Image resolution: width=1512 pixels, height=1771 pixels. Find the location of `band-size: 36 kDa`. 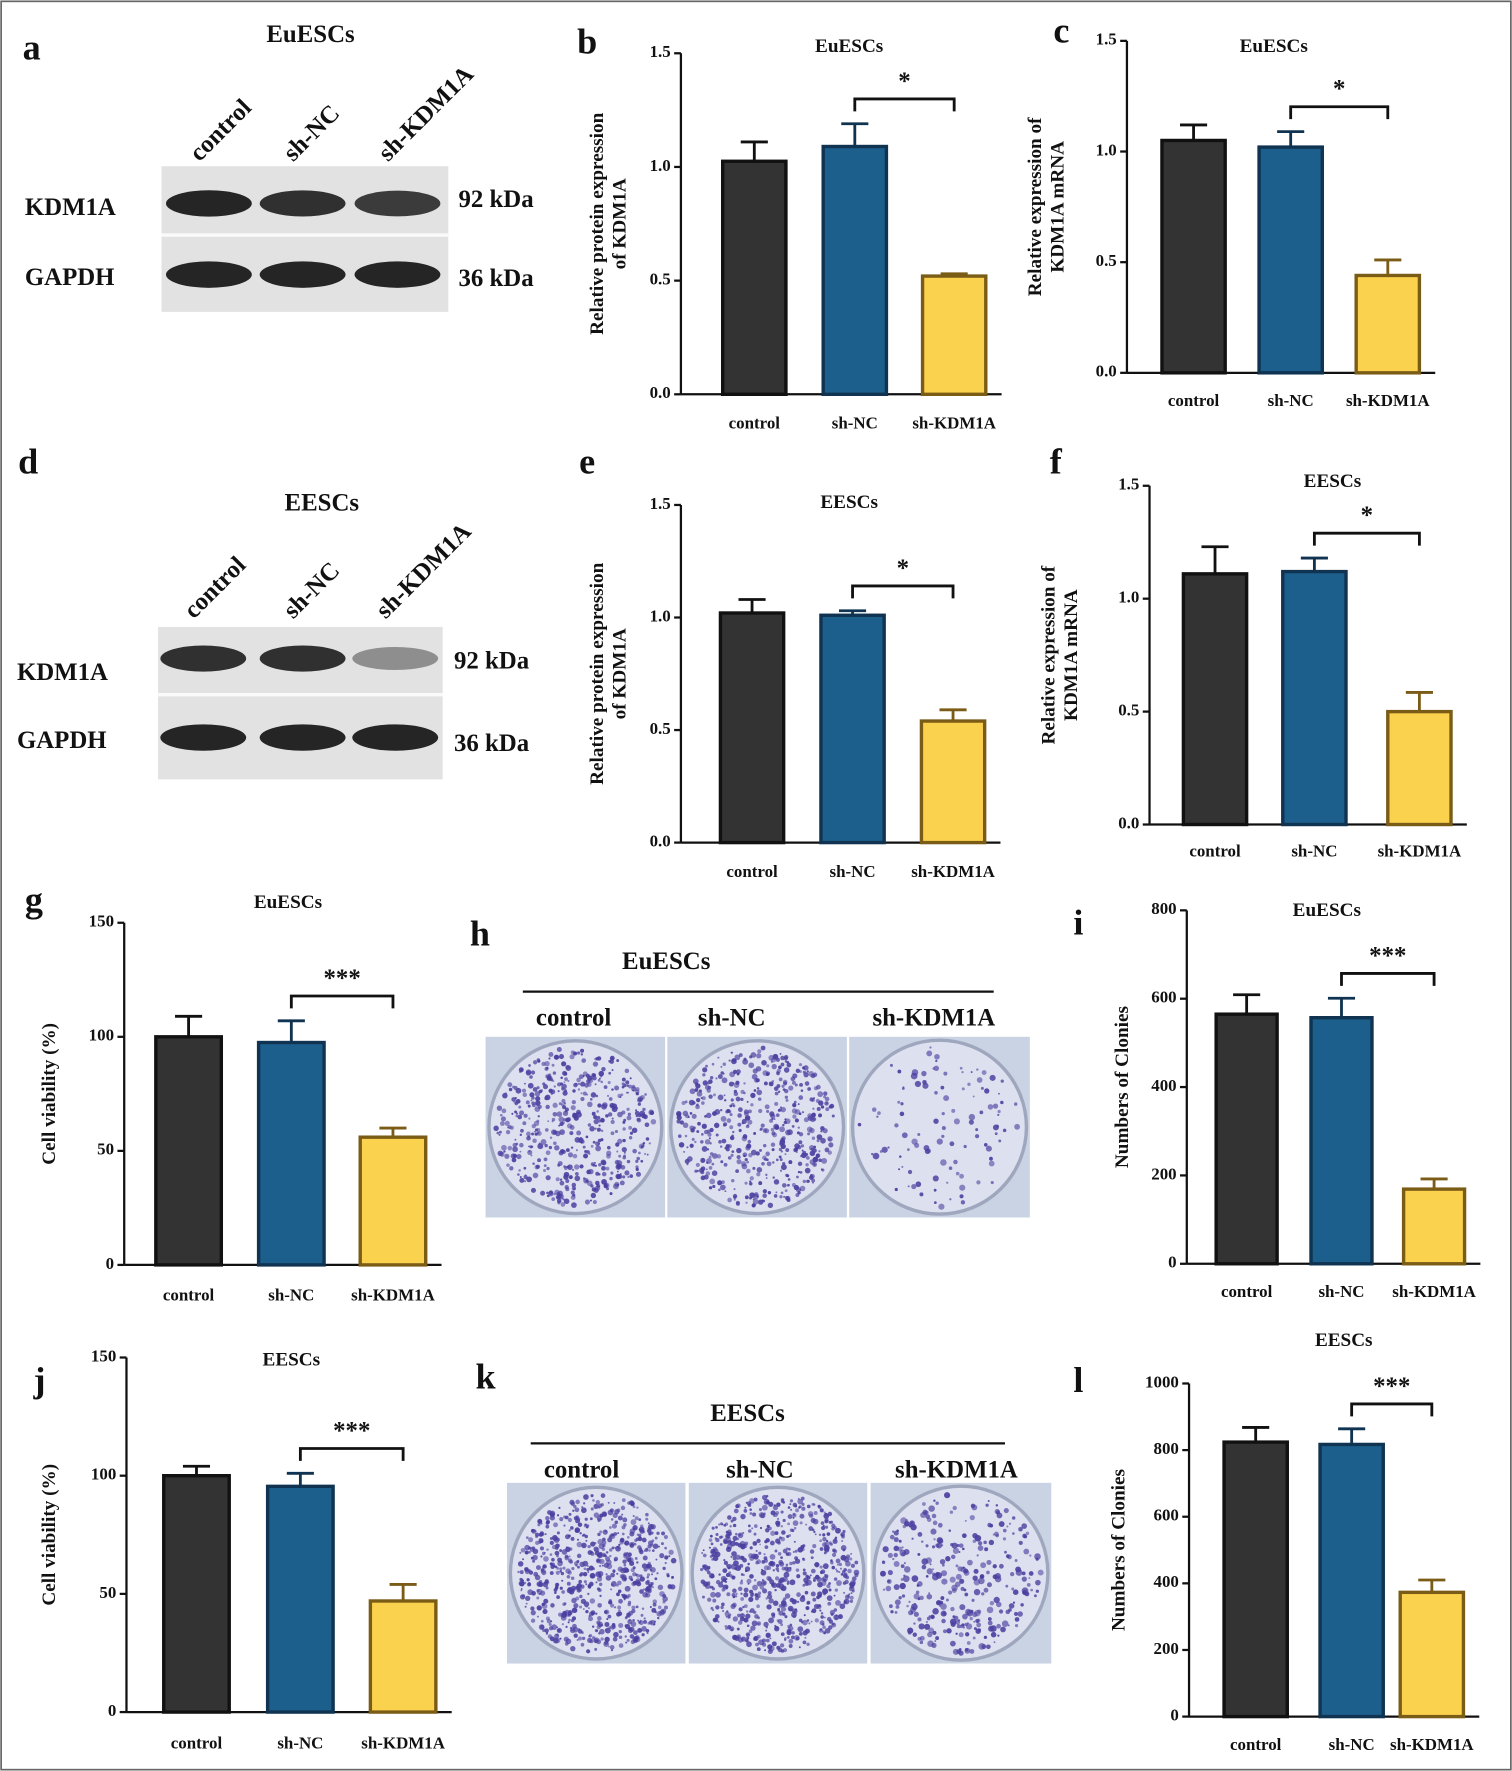

band-size: 36 kDa is located at coordinates (492, 743).